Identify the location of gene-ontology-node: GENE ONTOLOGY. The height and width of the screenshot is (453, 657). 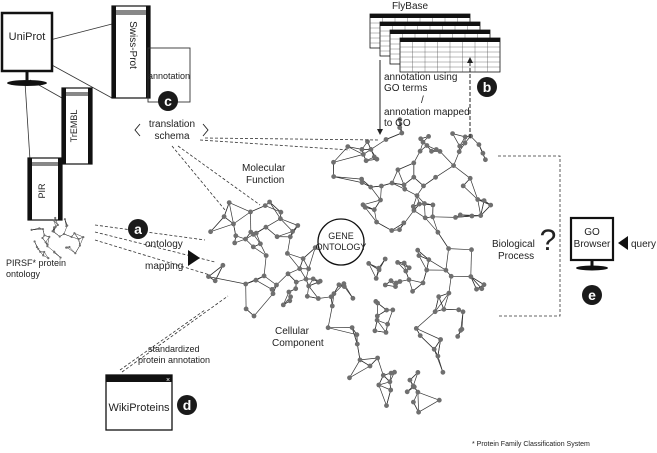
(341, 242).